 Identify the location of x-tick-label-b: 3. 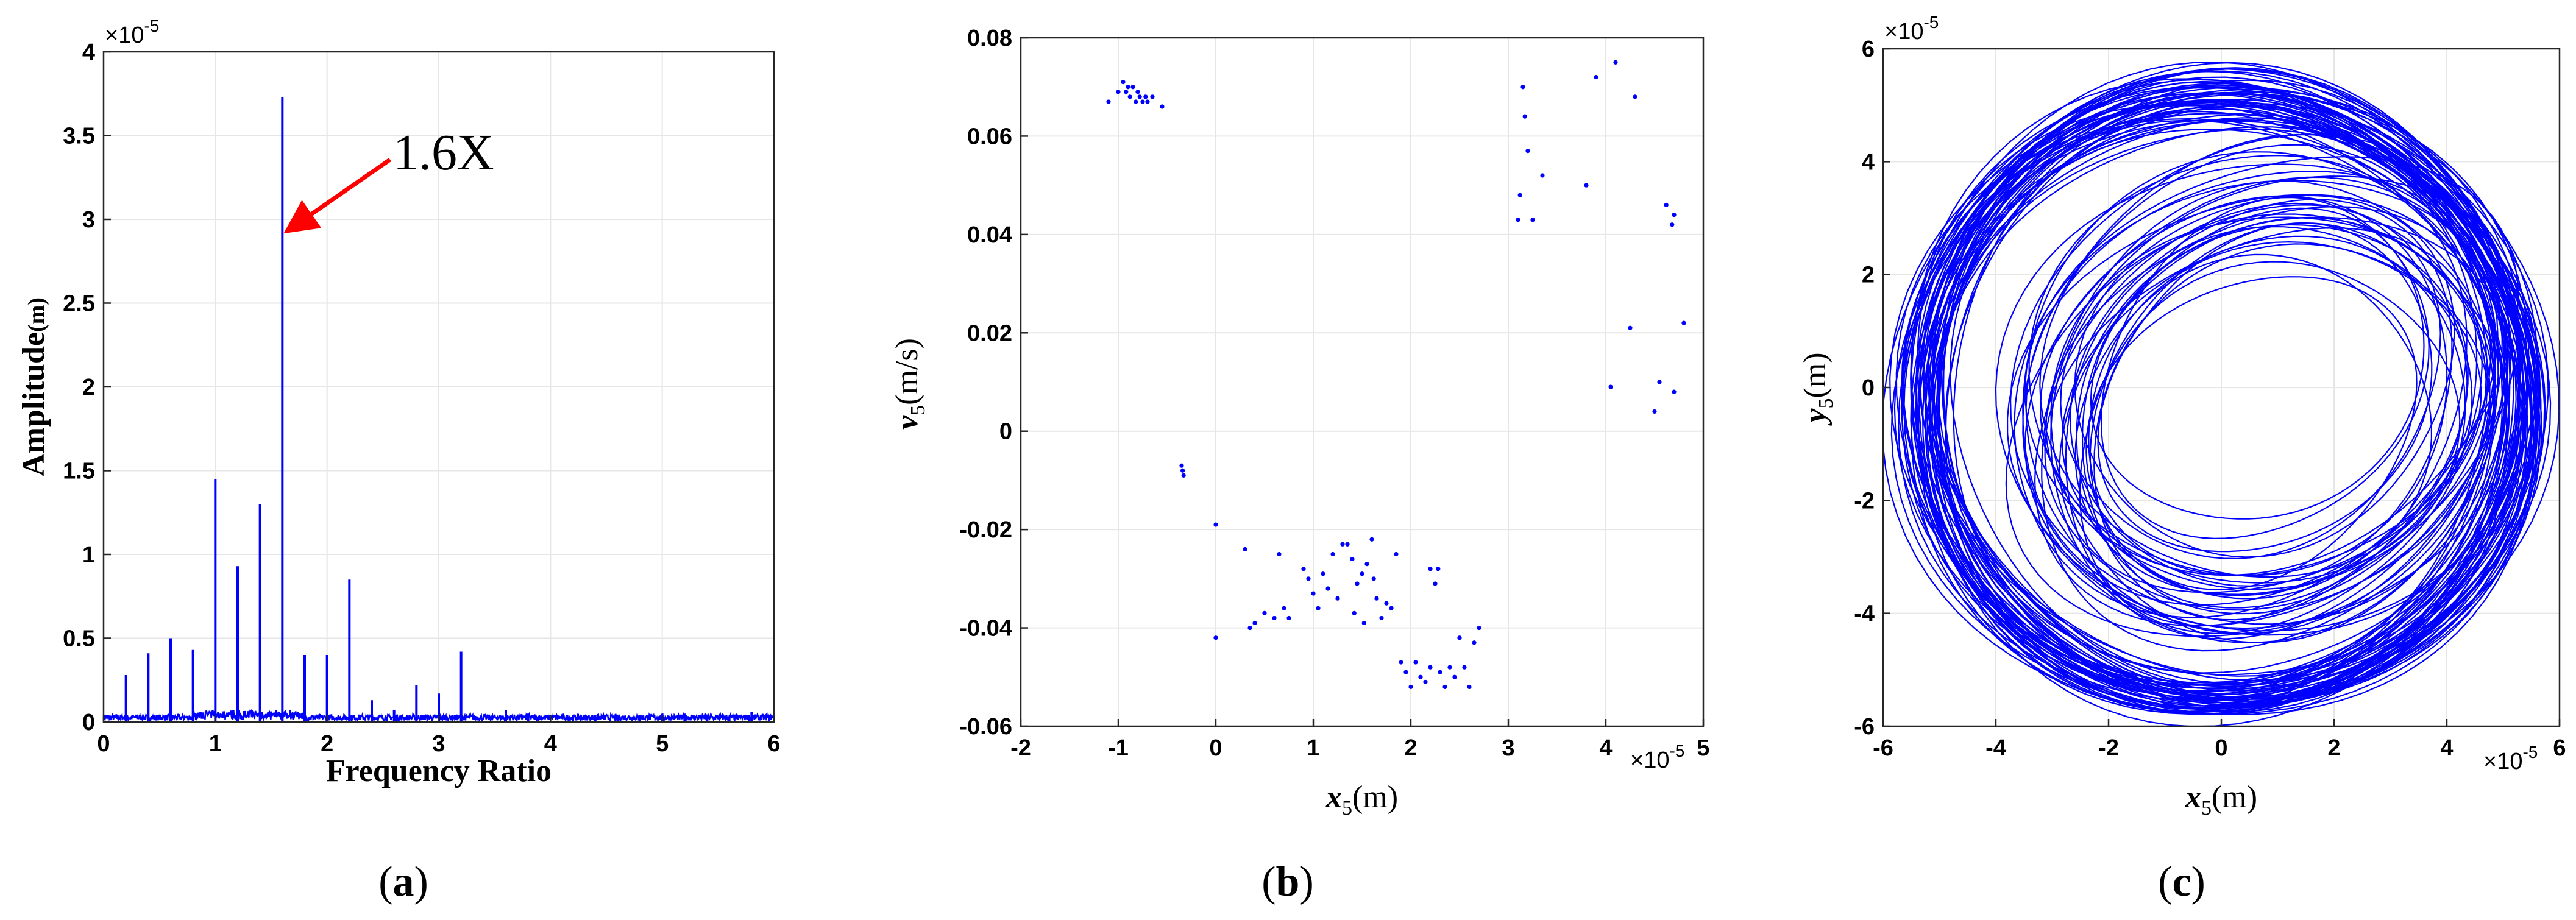
(1508, 748).